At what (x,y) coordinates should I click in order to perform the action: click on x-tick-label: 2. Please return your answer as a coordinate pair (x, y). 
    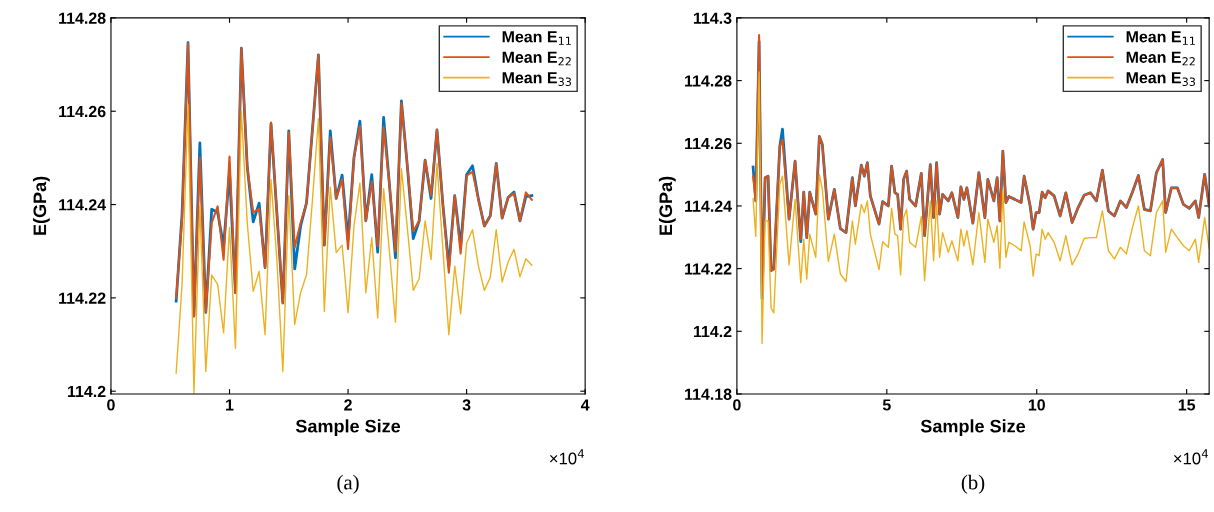
    Looking at the image, I should click on (348, 405).